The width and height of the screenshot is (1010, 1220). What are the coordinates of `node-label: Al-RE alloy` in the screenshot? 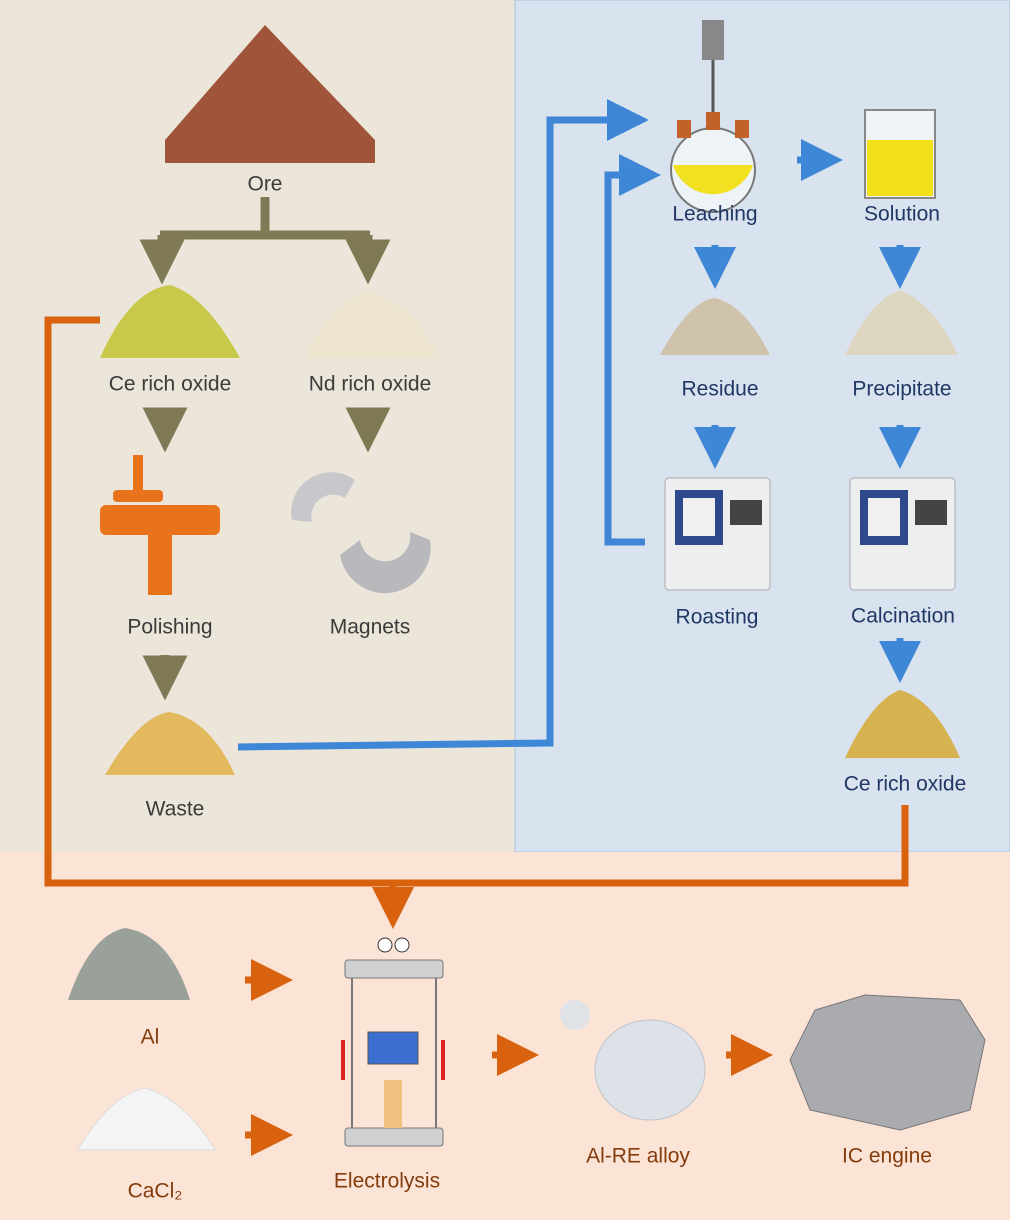 It's located at (638, 1156).